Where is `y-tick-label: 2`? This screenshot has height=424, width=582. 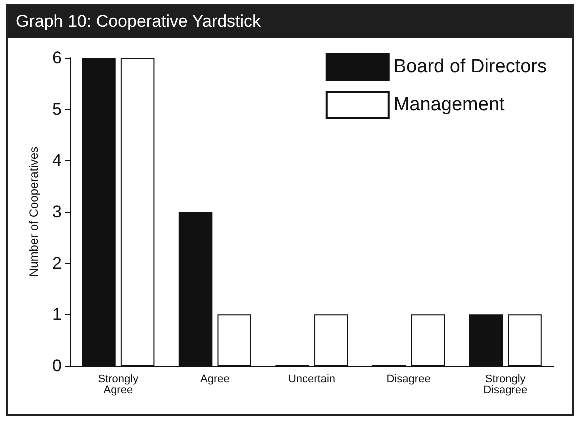
y-tick-label: 2 is located at coordinates (57, 263).